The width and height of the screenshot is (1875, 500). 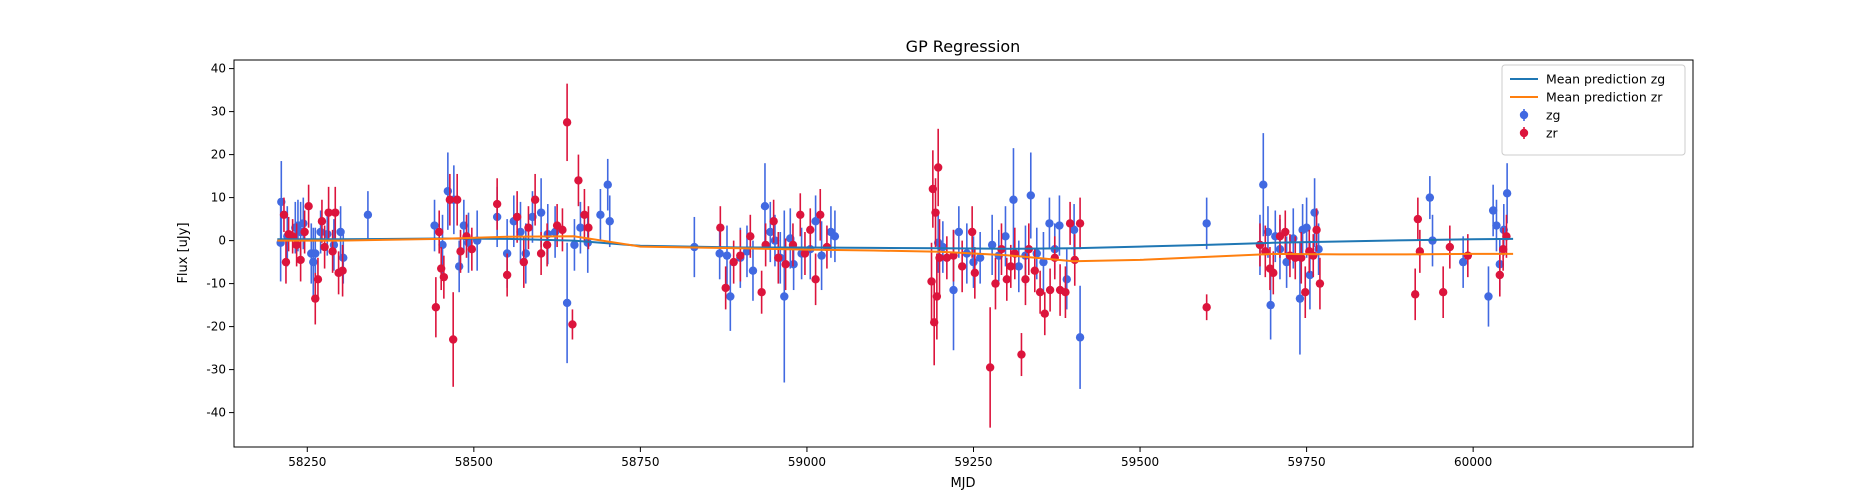 What do you see at coordinates (1605, 79) in the screenshot?
I see `legend-label: Mean prediction zg` at bounding box center [1605, 79].